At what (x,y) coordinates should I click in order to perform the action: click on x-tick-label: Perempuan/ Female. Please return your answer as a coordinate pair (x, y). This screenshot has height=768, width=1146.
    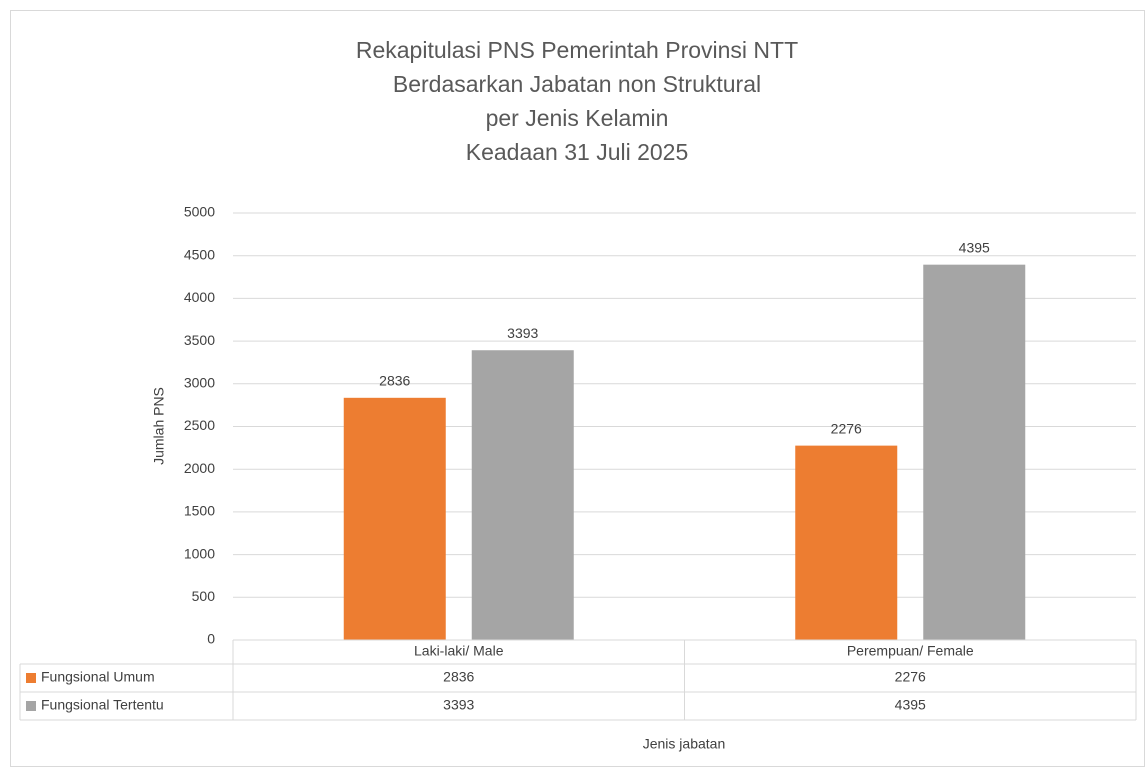
    Looking at the image, I should click on (910, 651).